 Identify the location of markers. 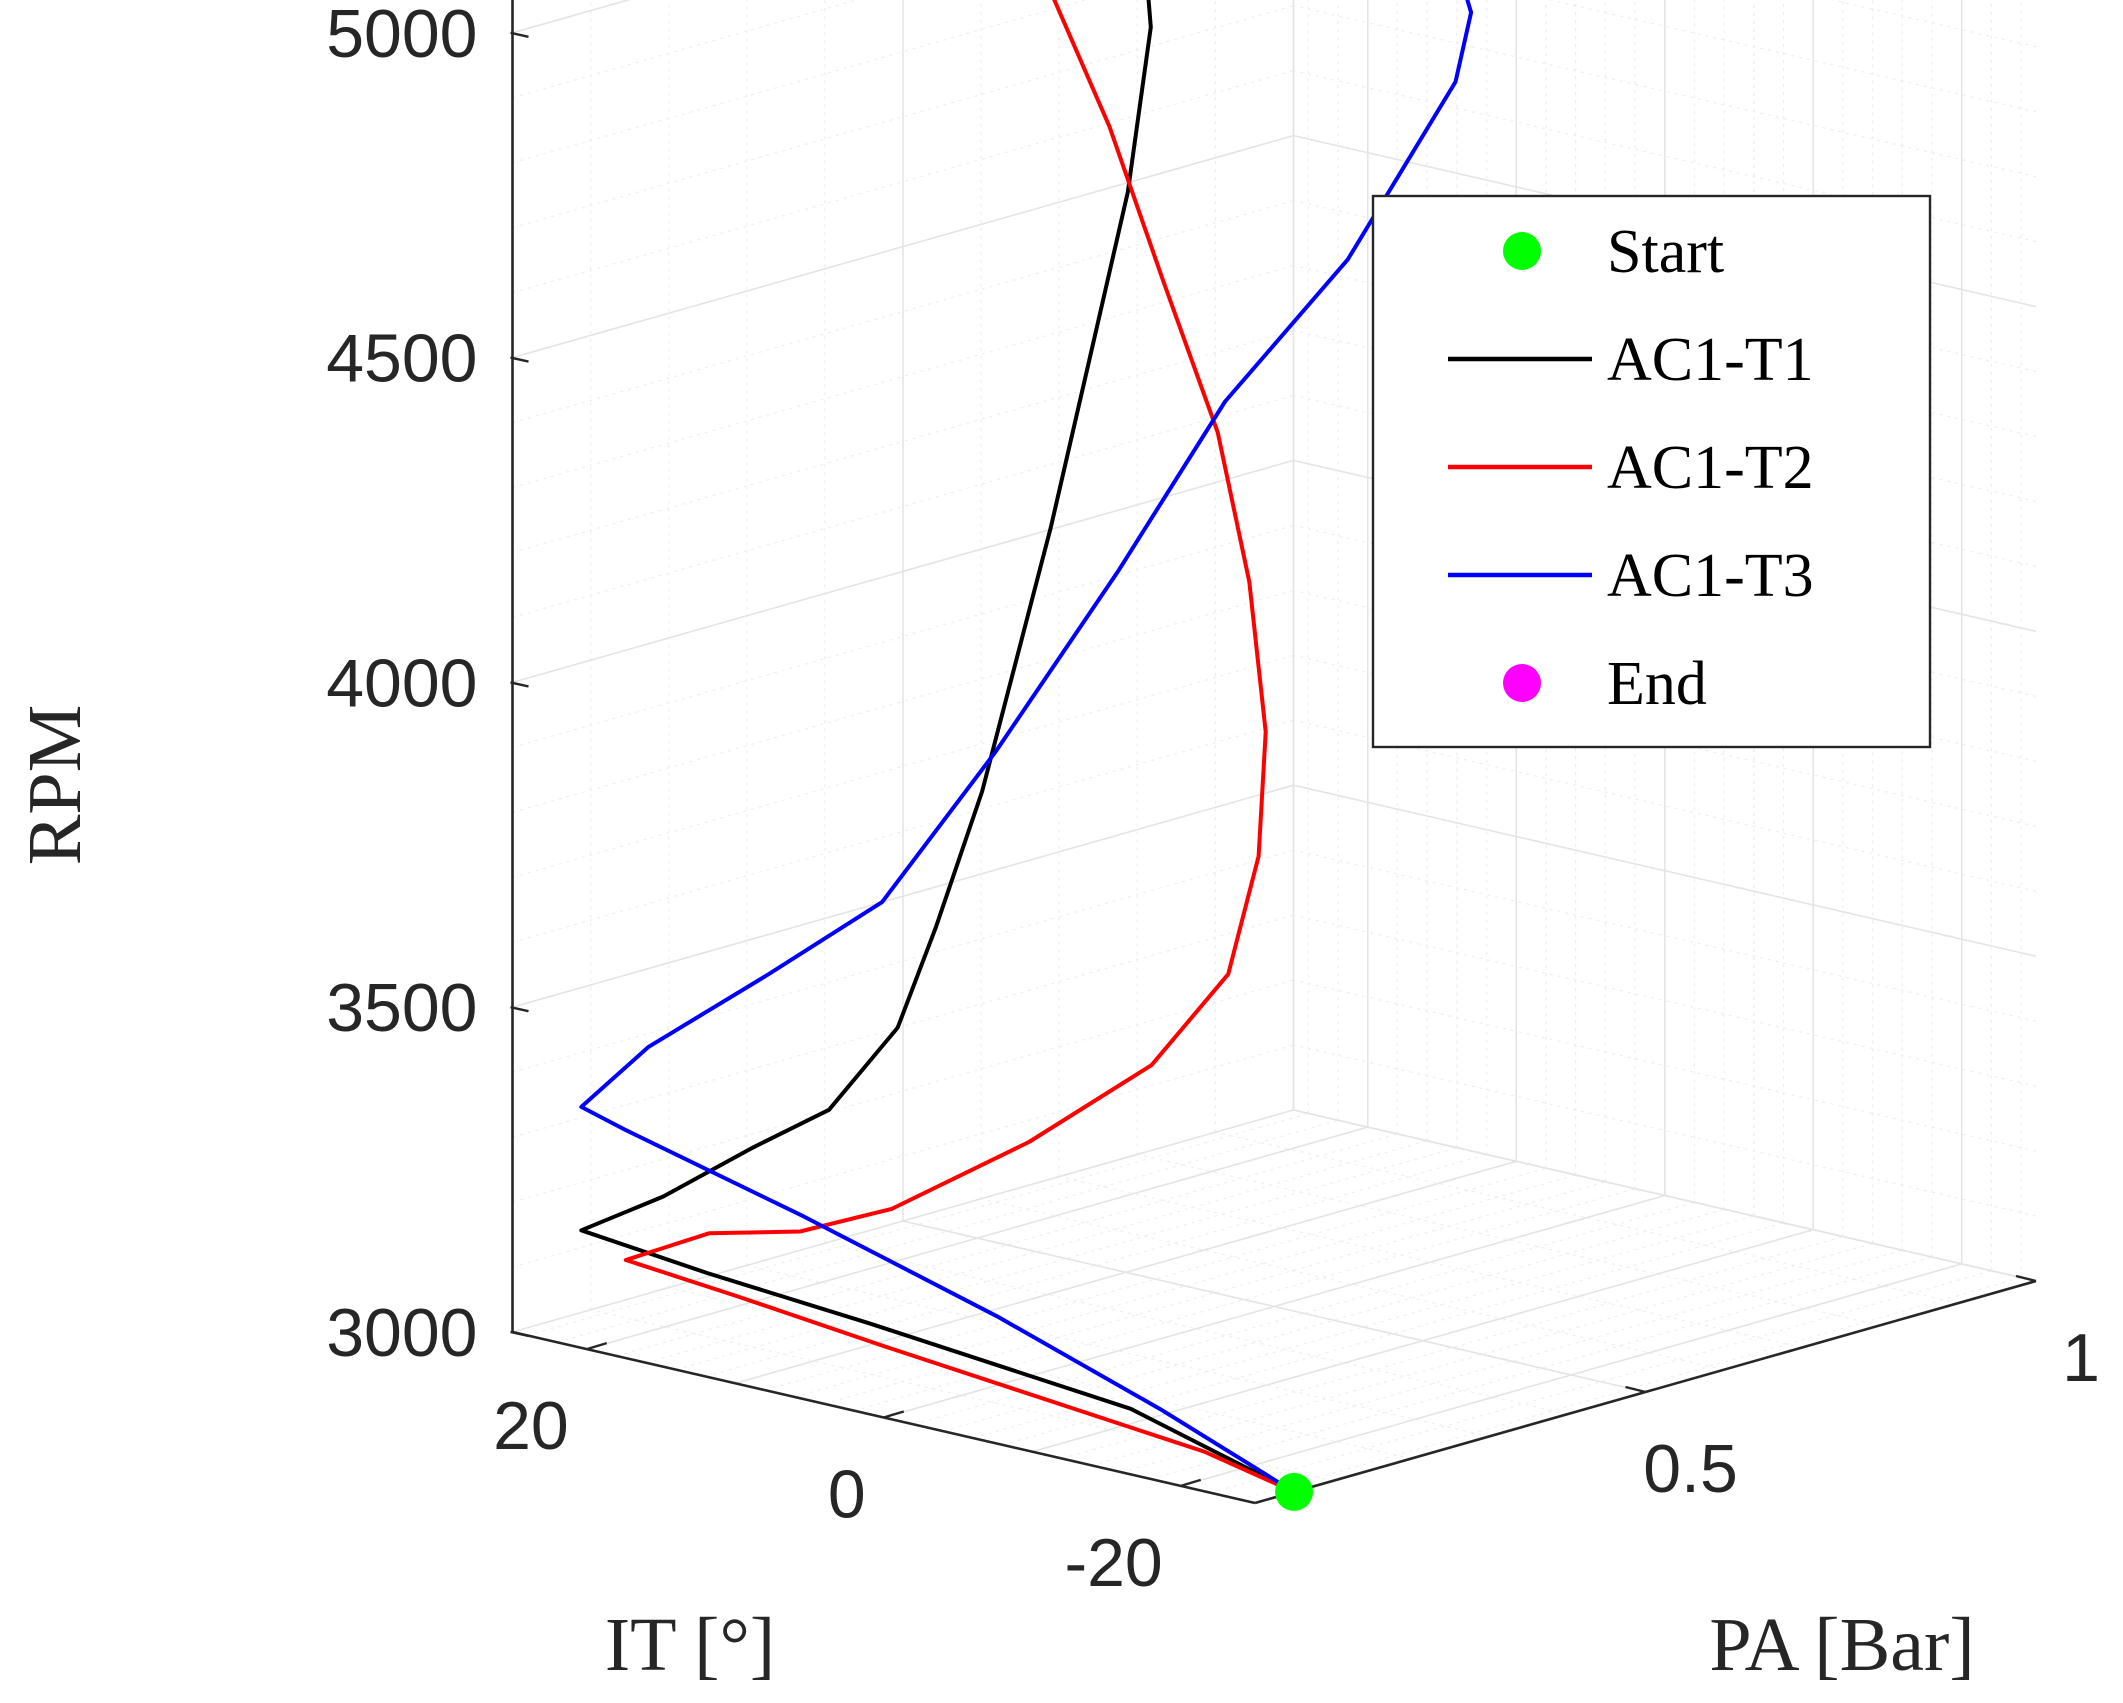
(1294, 1491).